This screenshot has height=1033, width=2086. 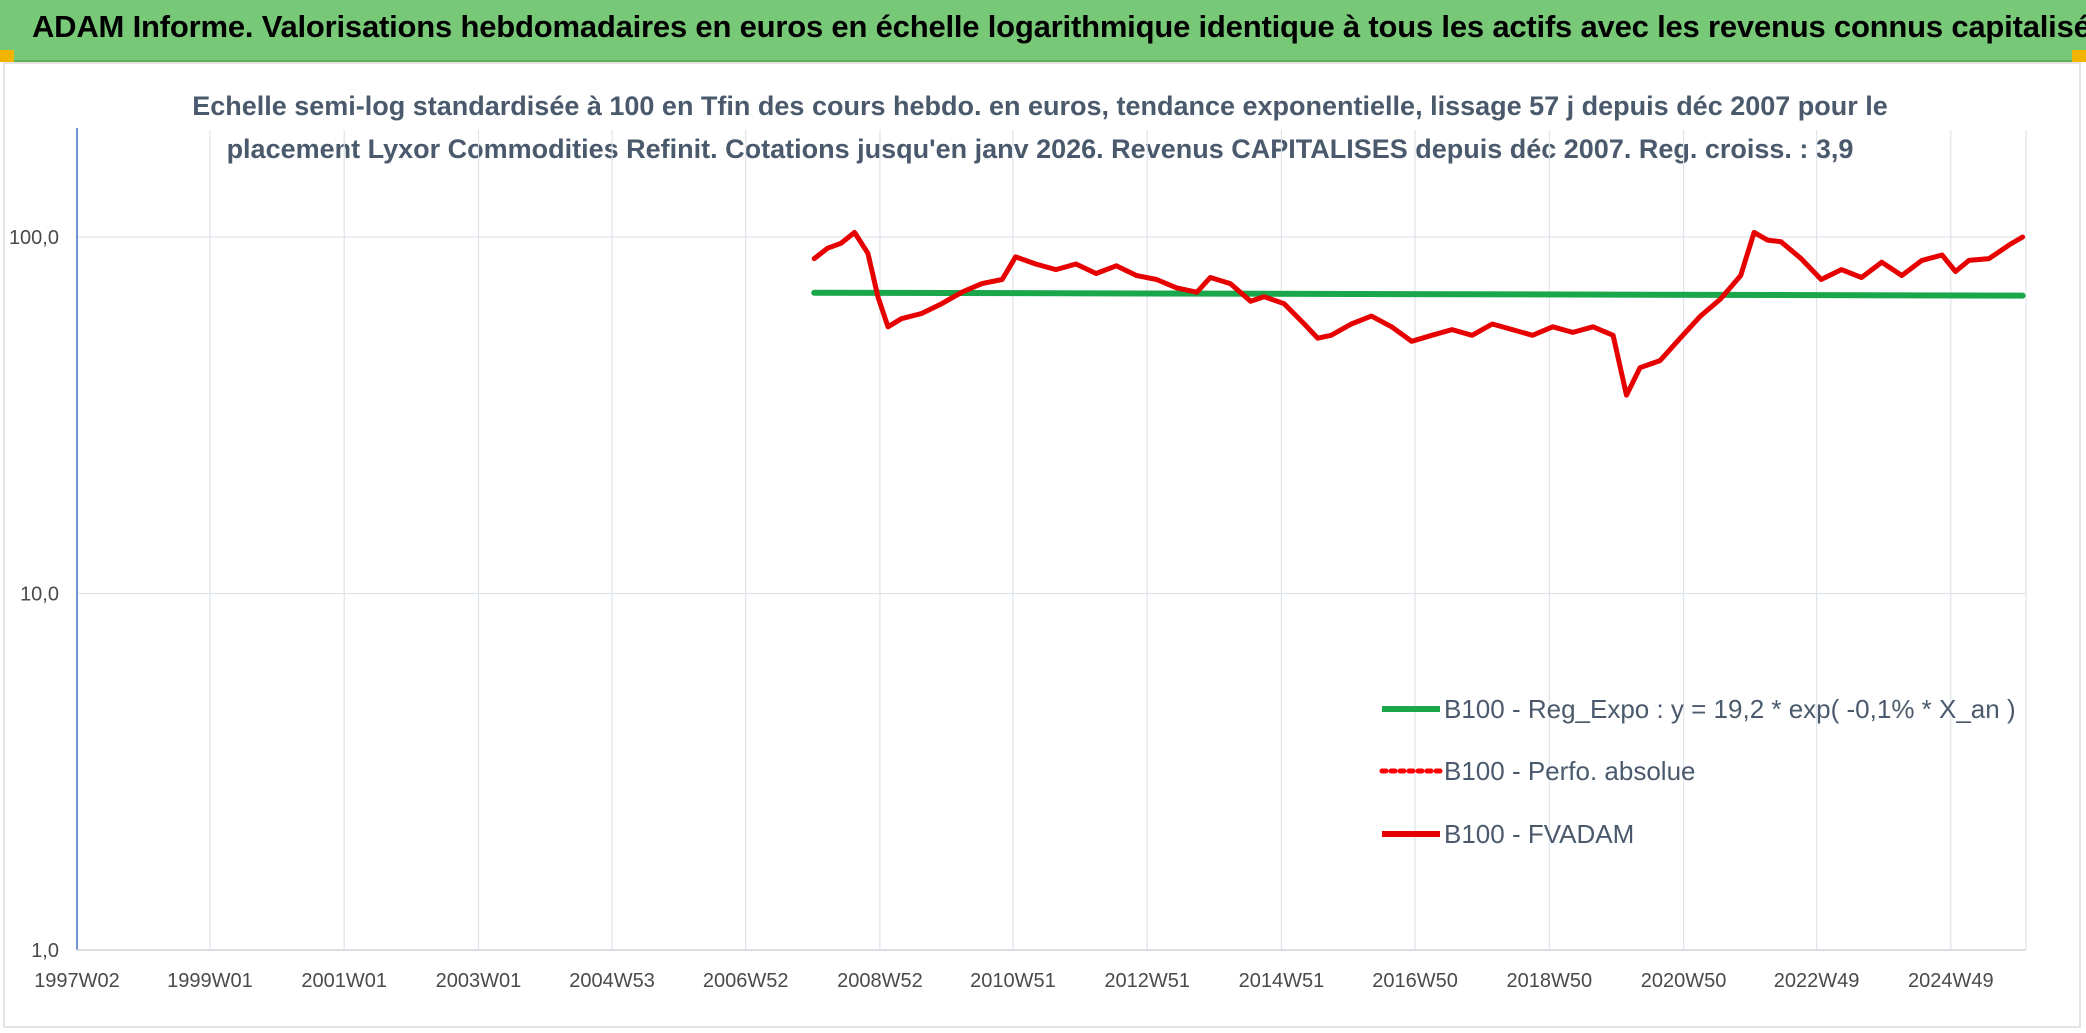 What do you see at coordinates (880, 981) in the screenshot?
I see `x-tick-label: 2008W52` at bounding box center [880, 981].